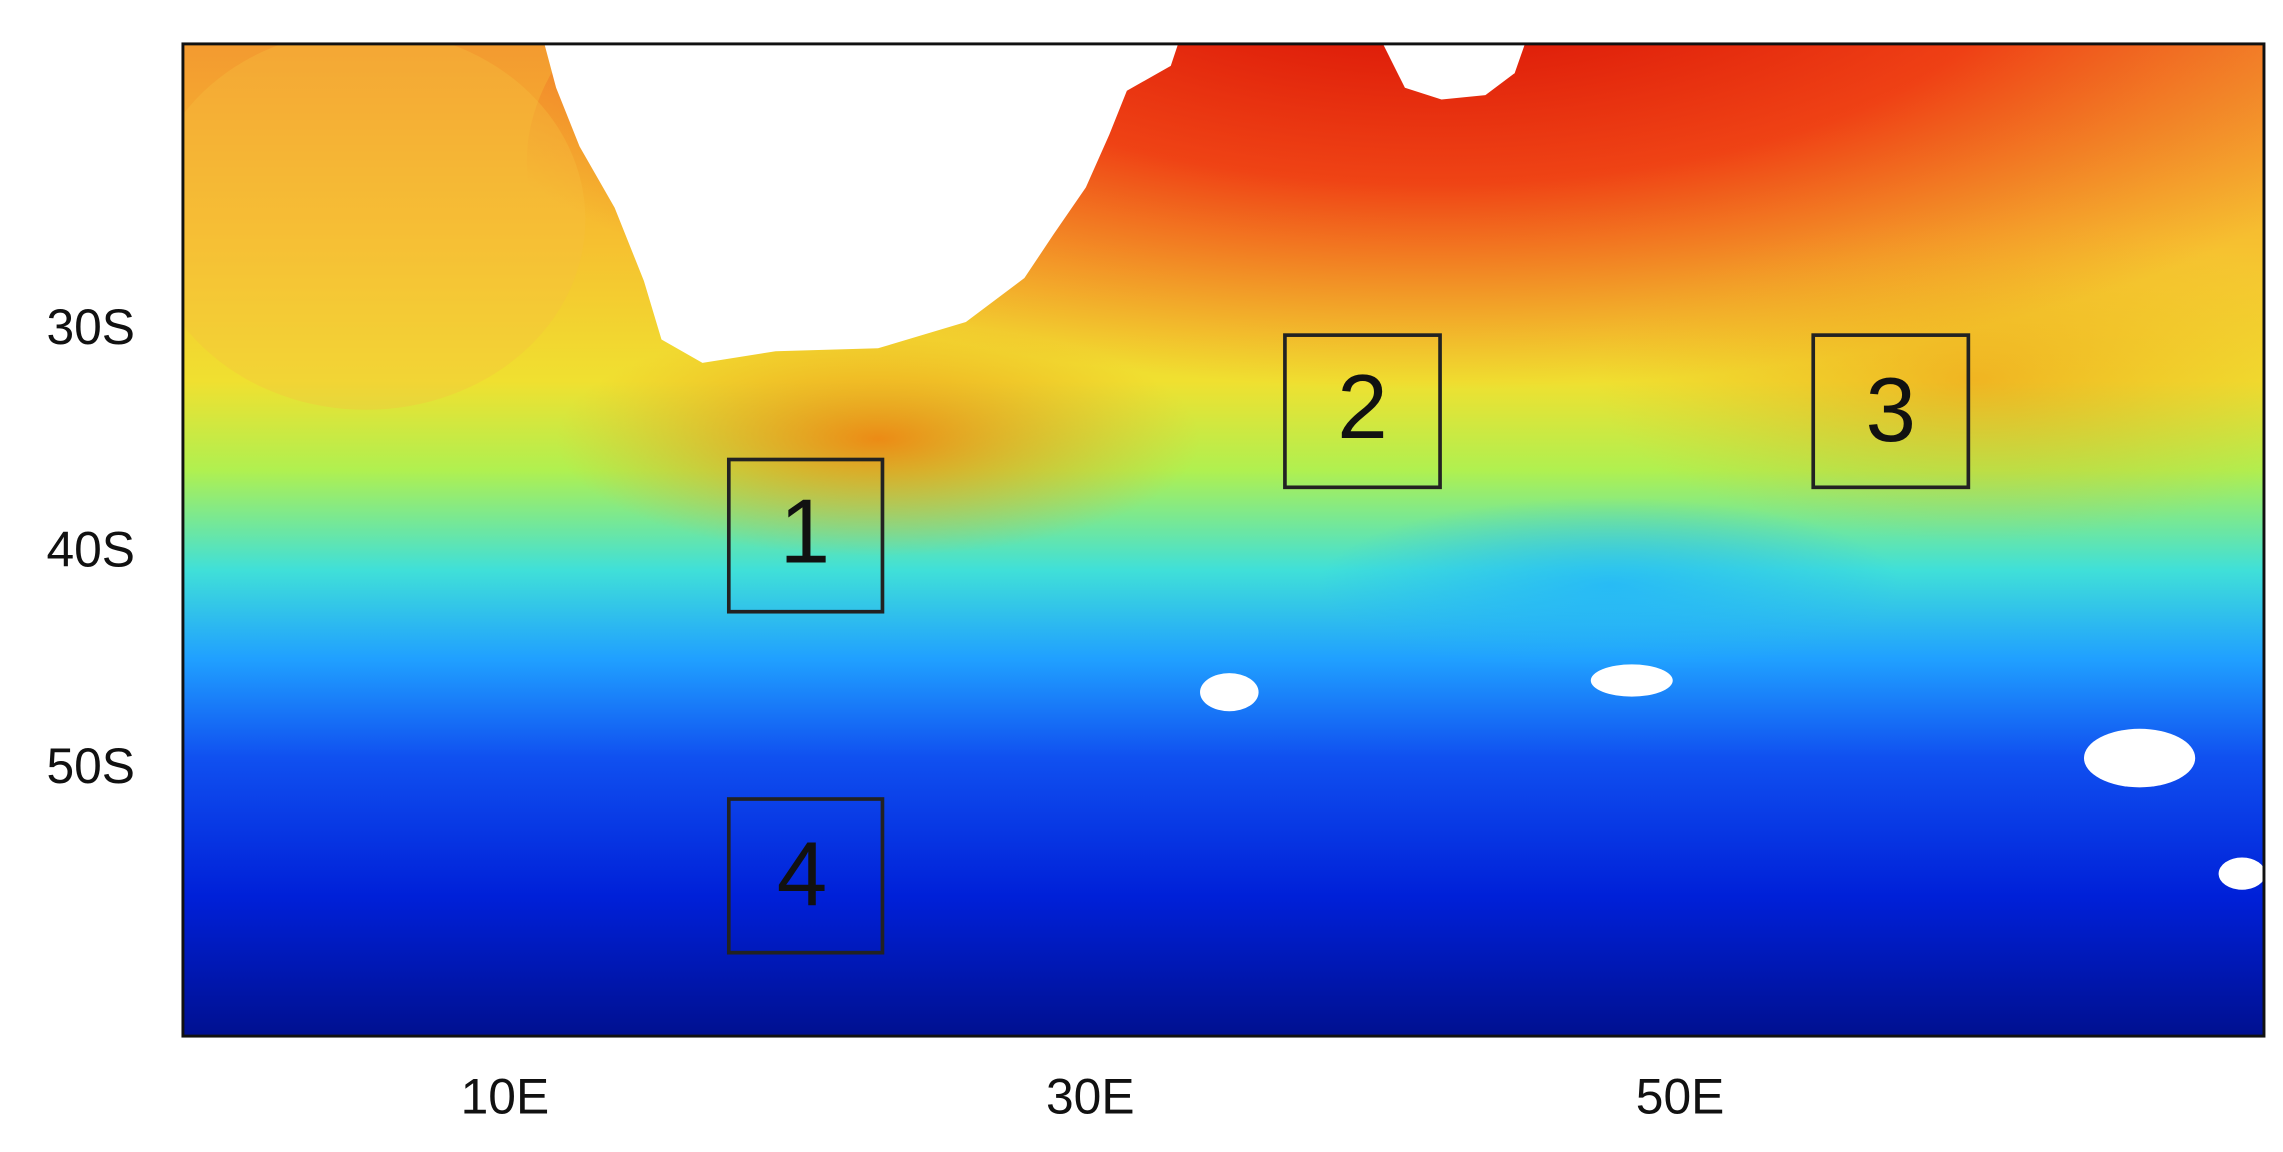  I want to click on region-box: 1, so click(805, 535).